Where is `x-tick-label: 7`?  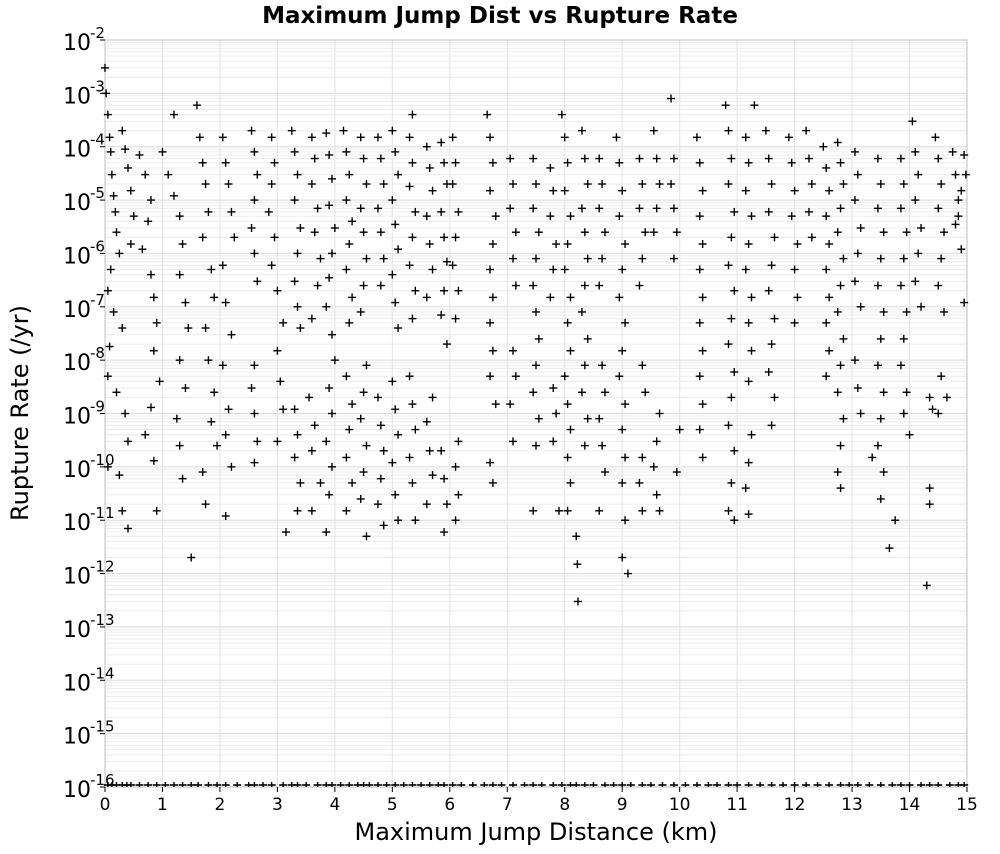
x-tick-label: 7 is located at coordinates (507, 805).